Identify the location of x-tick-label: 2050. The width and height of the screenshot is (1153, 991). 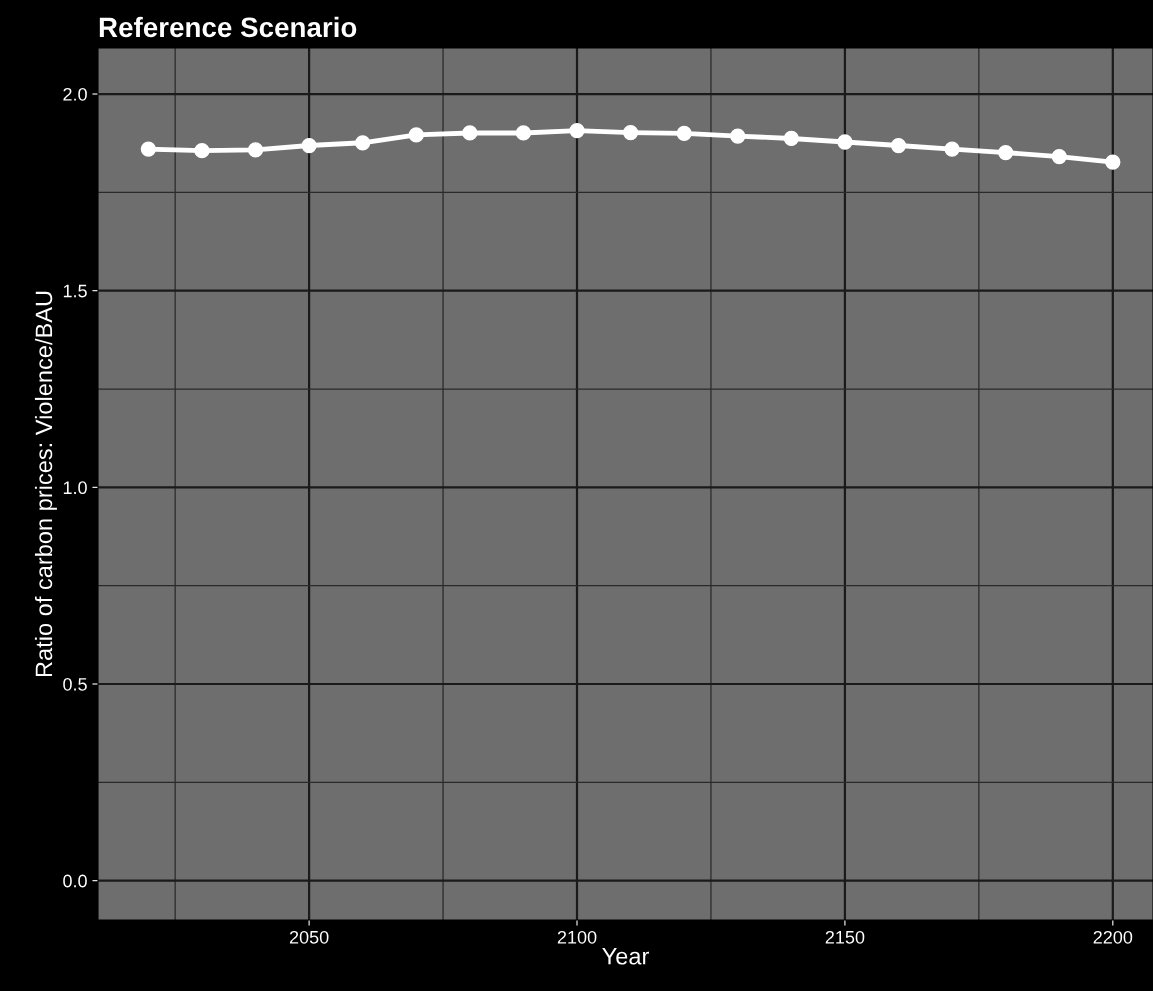
(309, 937).